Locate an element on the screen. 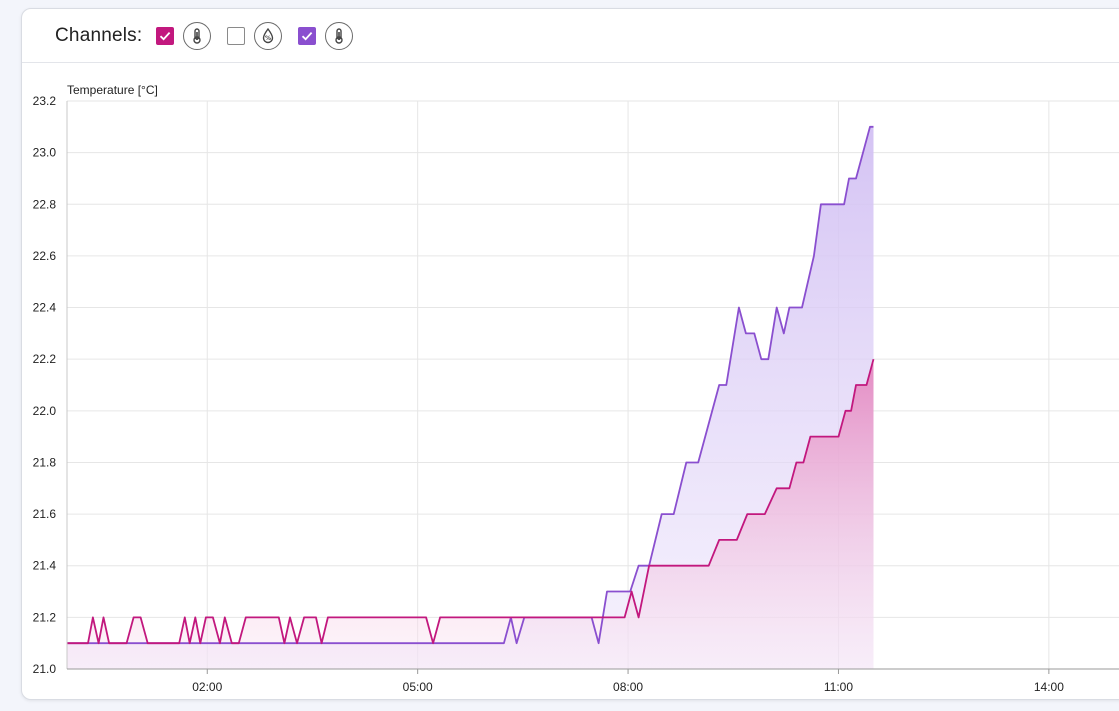  y-tick-label: 21.8 is located at coordinates (45, 462).